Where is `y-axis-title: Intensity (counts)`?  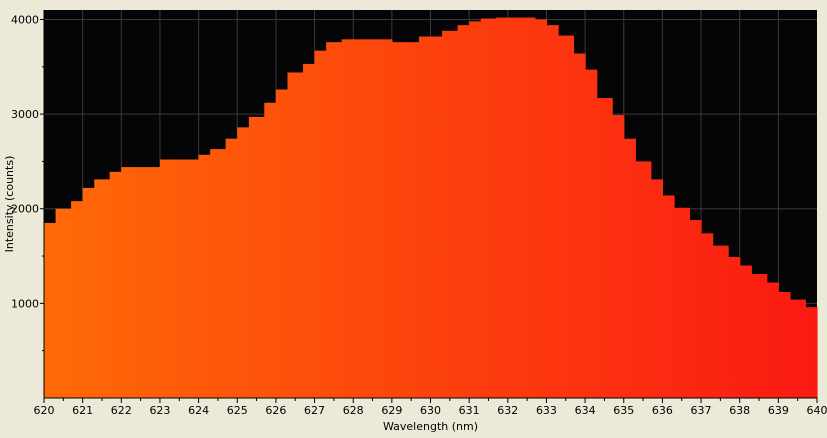
y-axis-title: Intensity (counts) is located at coordinates (9, 204).